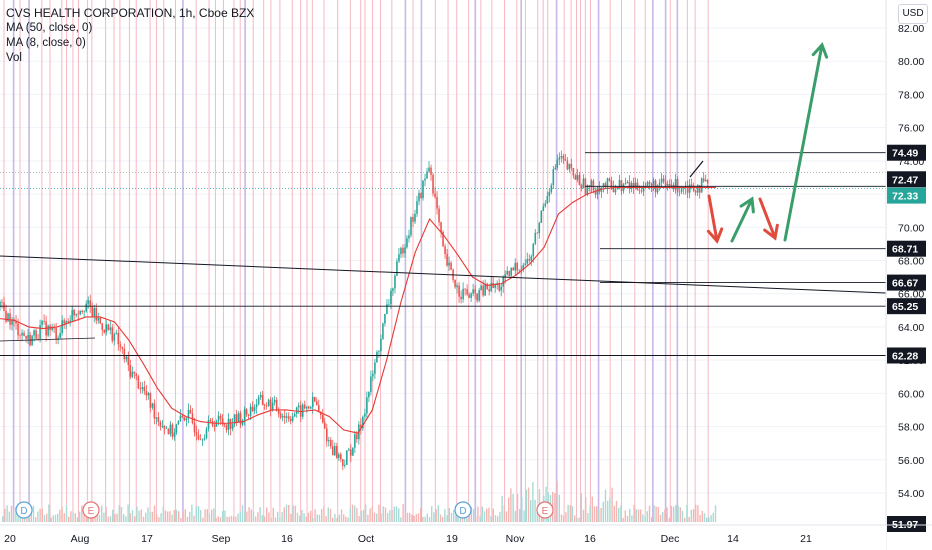  I want to click on legend-ma8: MA (8, close, 0), so click(46, 43).